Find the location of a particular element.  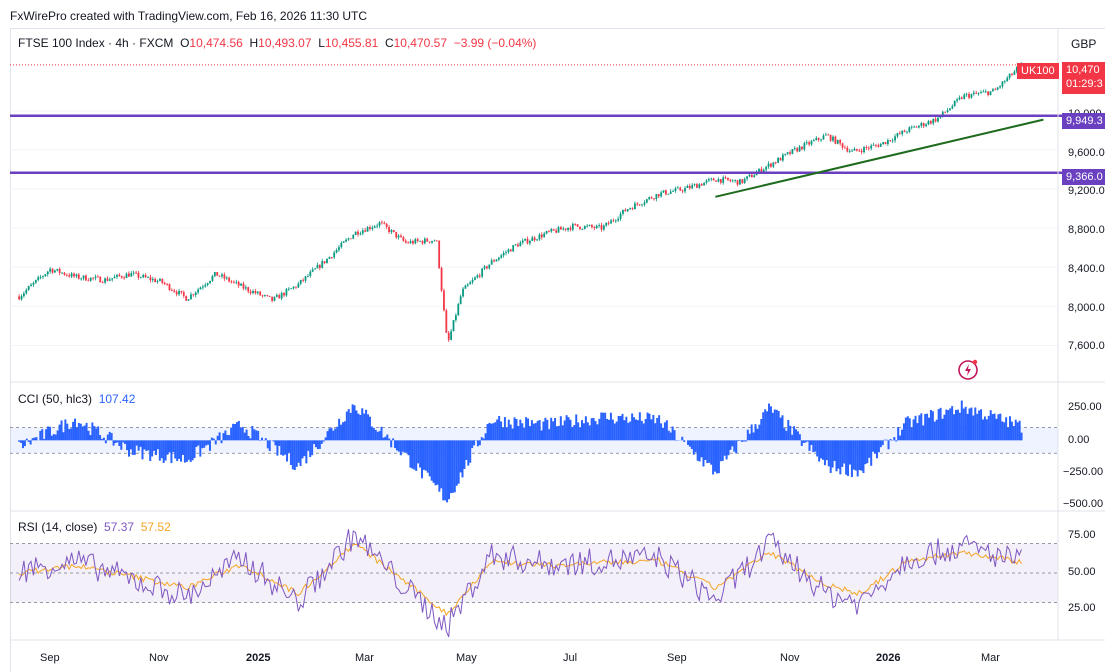

cci-label: CCI (50, hlc3) is located at coordinates (55, 399).